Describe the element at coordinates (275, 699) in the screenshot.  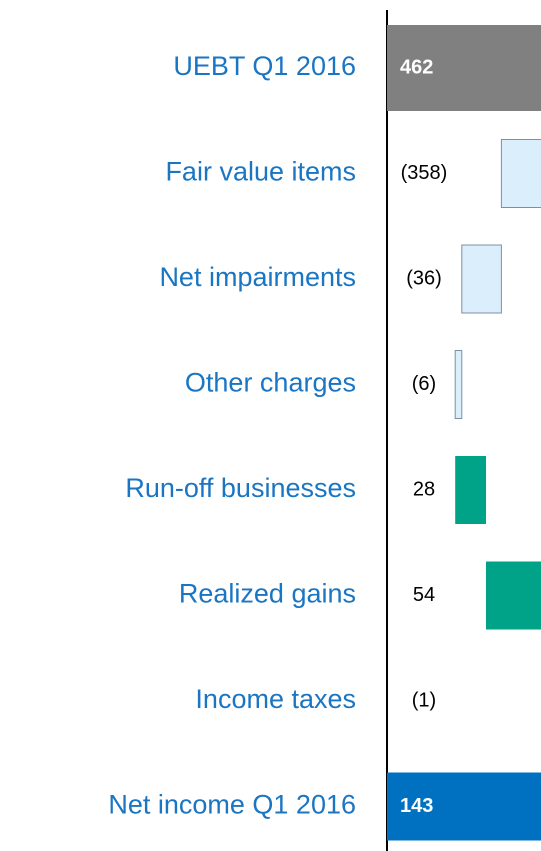
I see `category-label: Income taxes` at that location.